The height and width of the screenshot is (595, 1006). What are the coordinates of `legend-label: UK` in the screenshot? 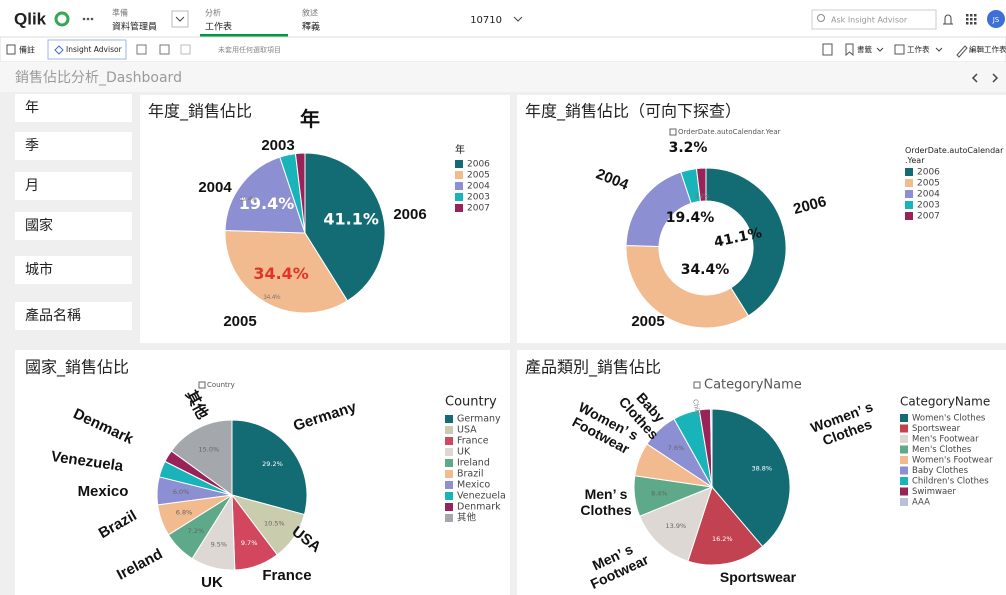 It's located at (464, 452).